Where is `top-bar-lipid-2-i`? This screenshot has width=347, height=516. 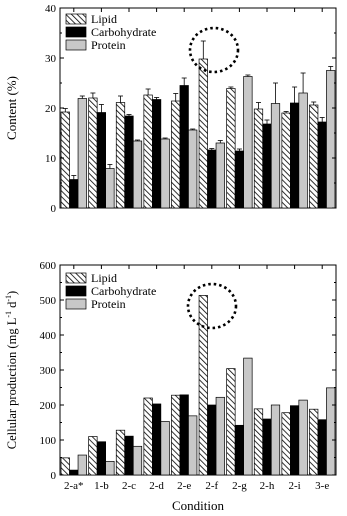
top-bar-lipid-2-i is located at coordinates (286, 160).